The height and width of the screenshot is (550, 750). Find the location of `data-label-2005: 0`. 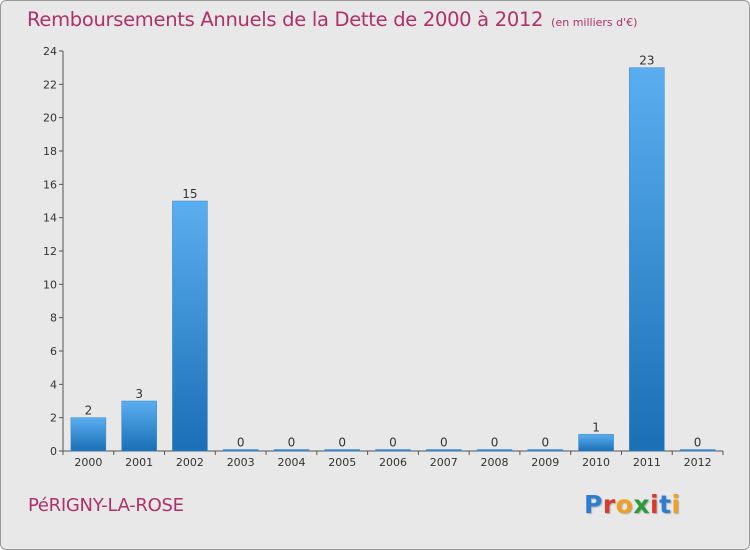

data-label-2005: 0 is located at coordinates (342, 443).